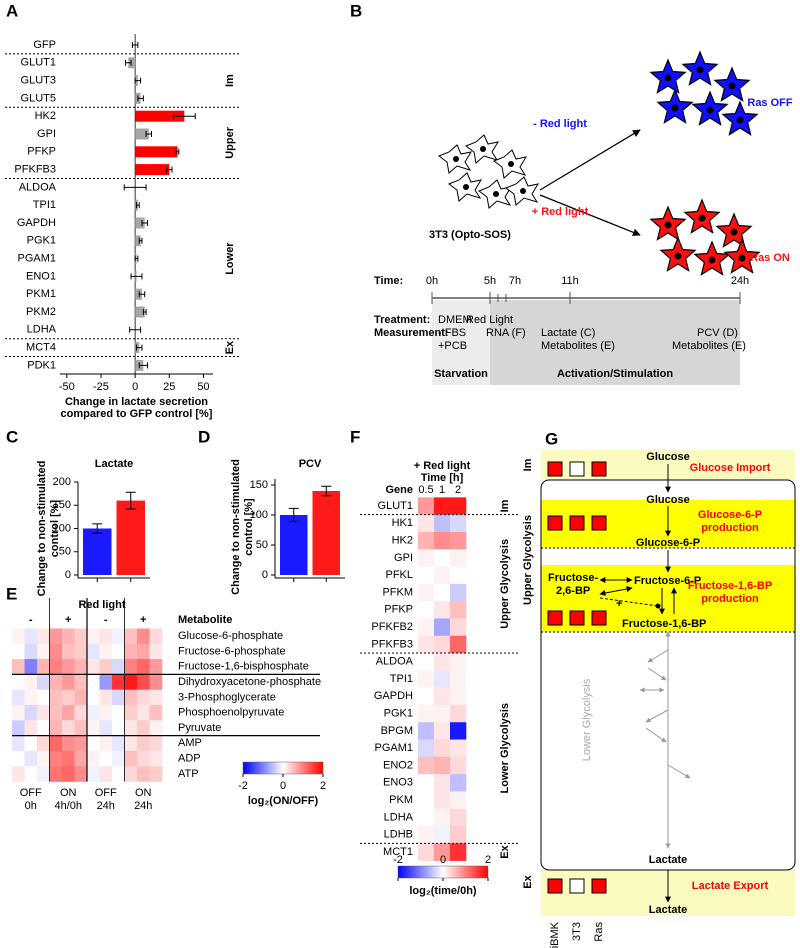 The height and width of the screenshot is (948, 800). Describe the element at coordinates (114, 464) in the screenshot. I see `chart-title: Lactate` at that location.